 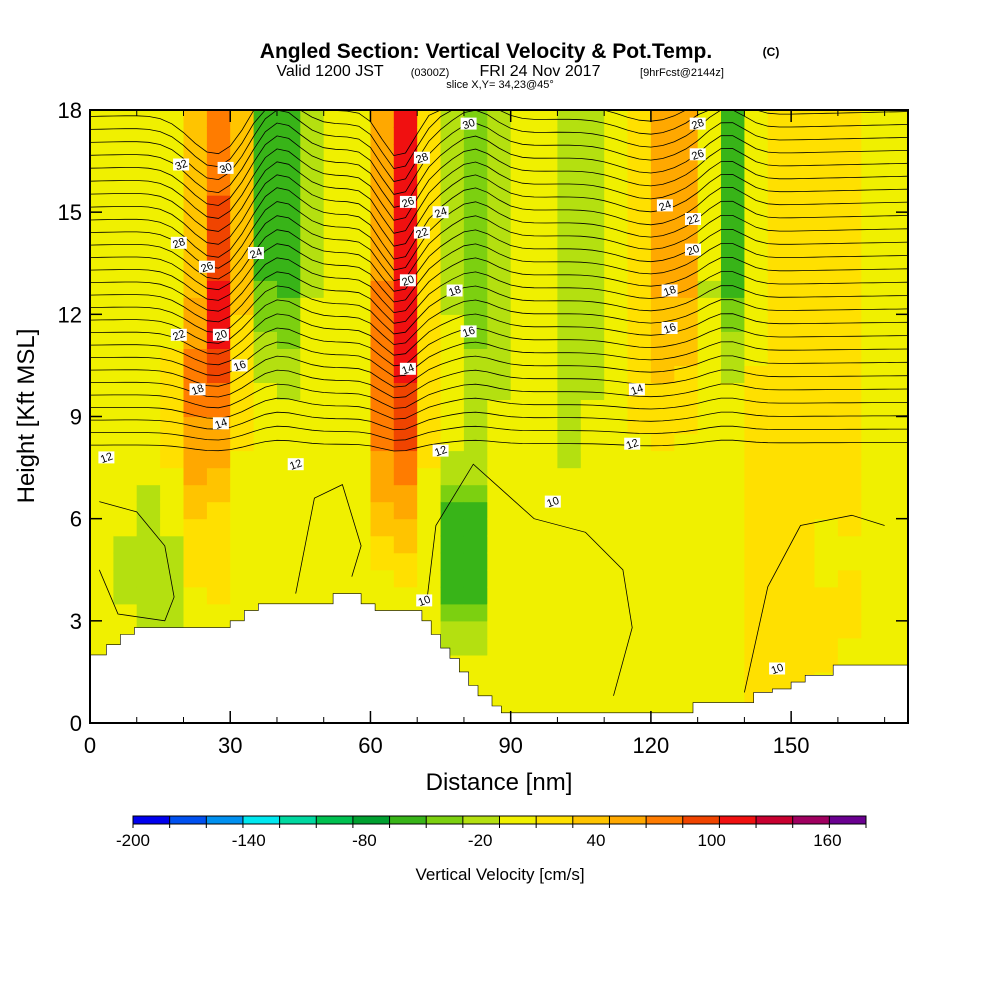 What do you see at coordinates (261, 820) in the screenshot?
I see `colorbar-swatch` at bounding box center [261, 820].